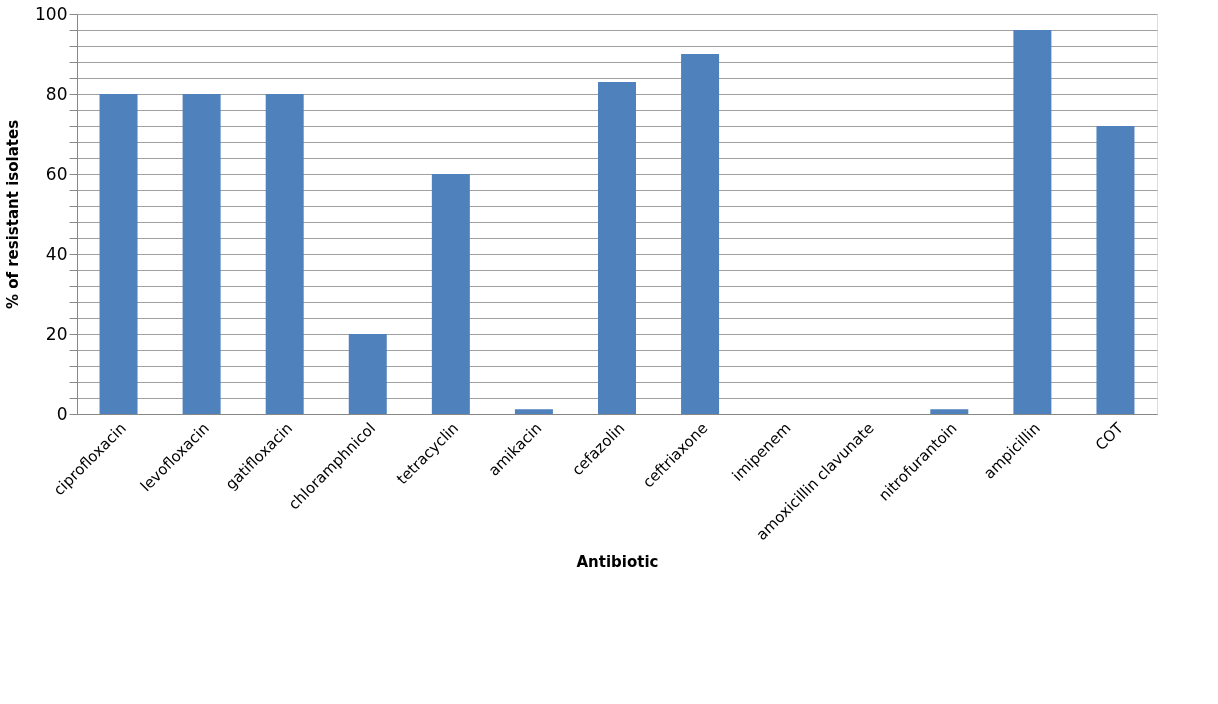 The image size is (1218, 704). I want to click on y-tick-label: 60, so click(56, 173).